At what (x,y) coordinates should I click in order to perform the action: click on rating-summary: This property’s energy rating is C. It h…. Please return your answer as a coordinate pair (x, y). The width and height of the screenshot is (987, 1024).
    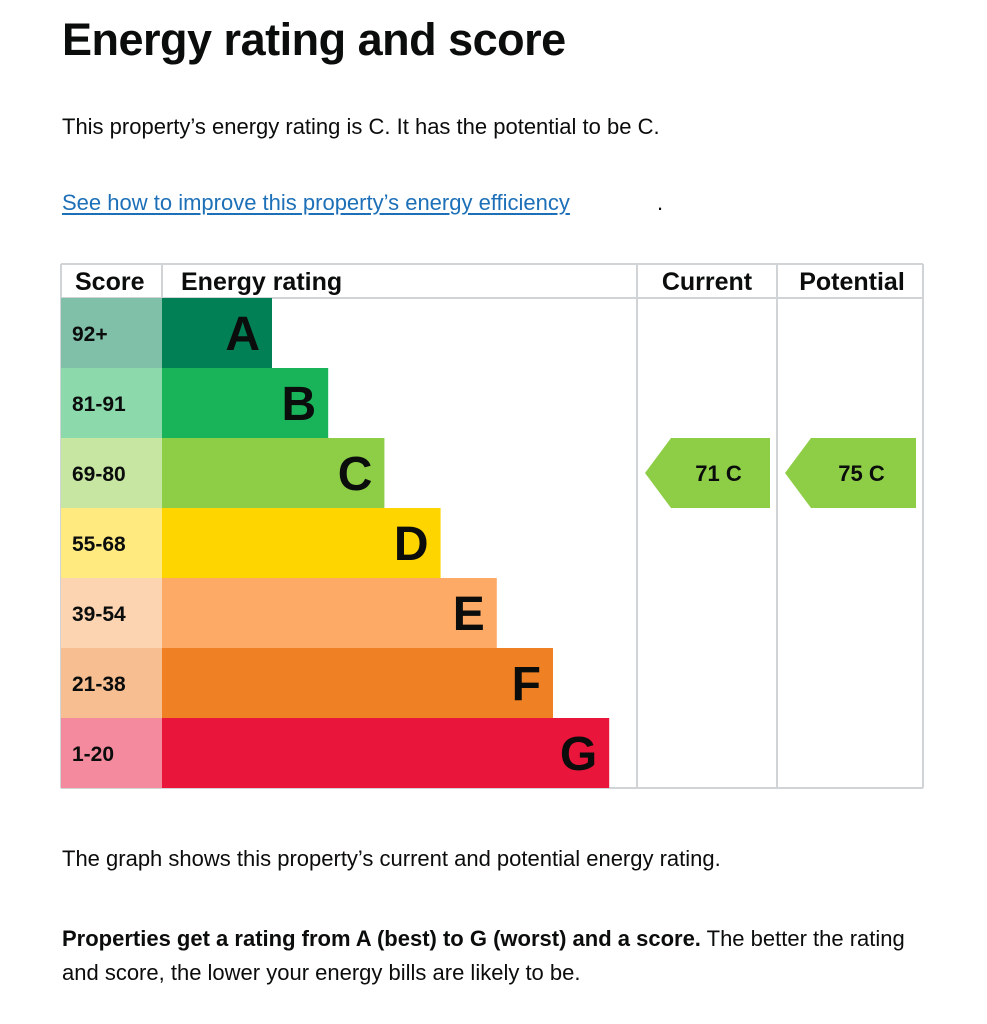
    Looking at the image, I should click on (361, 126).